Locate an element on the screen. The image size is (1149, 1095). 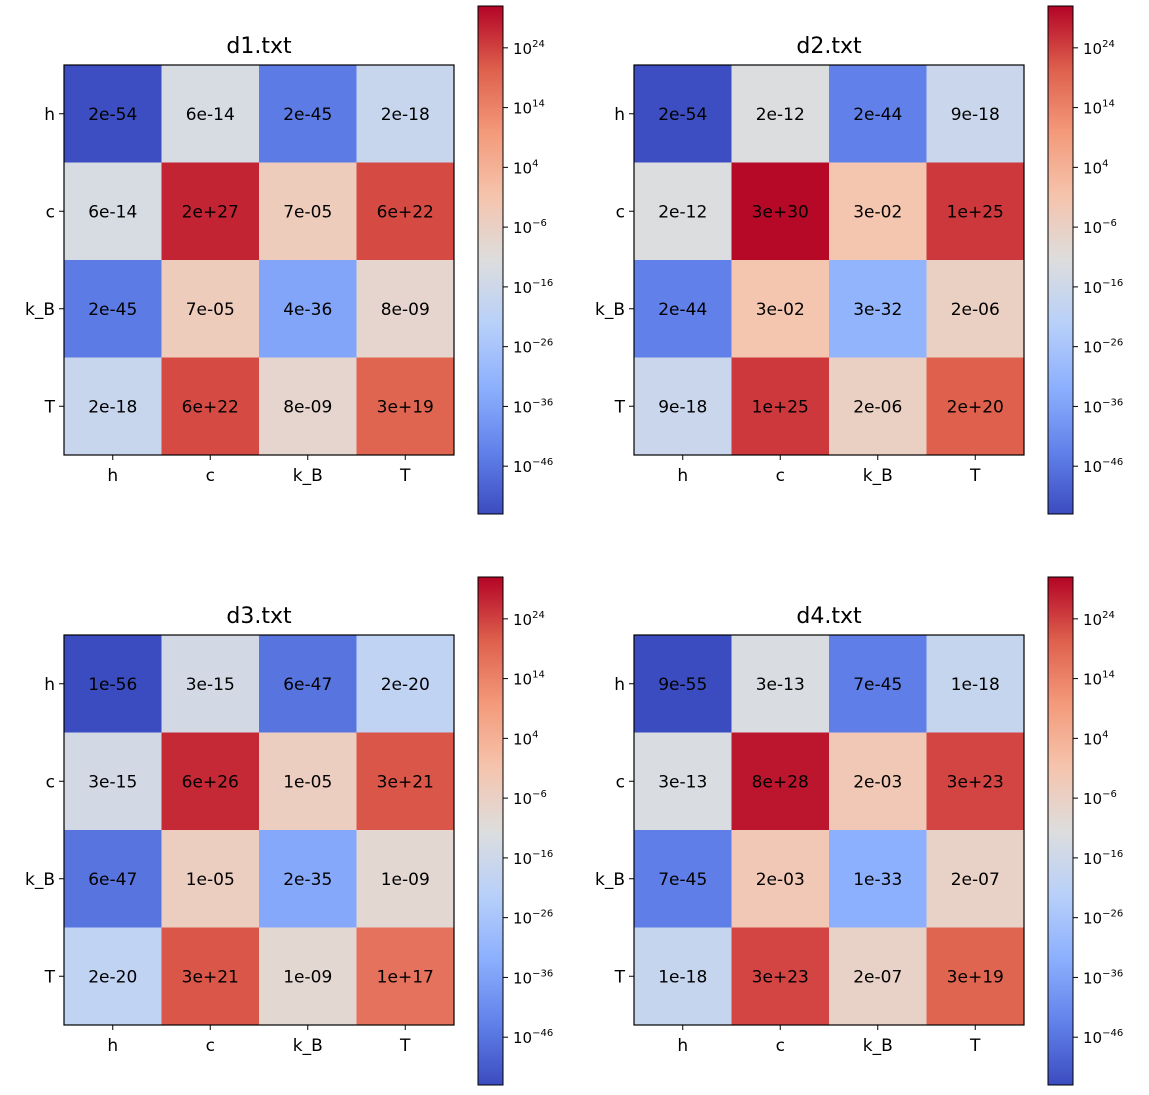
colorbar-tick-label: 10⁻³⁶ is located at coordinates (1103, 977).